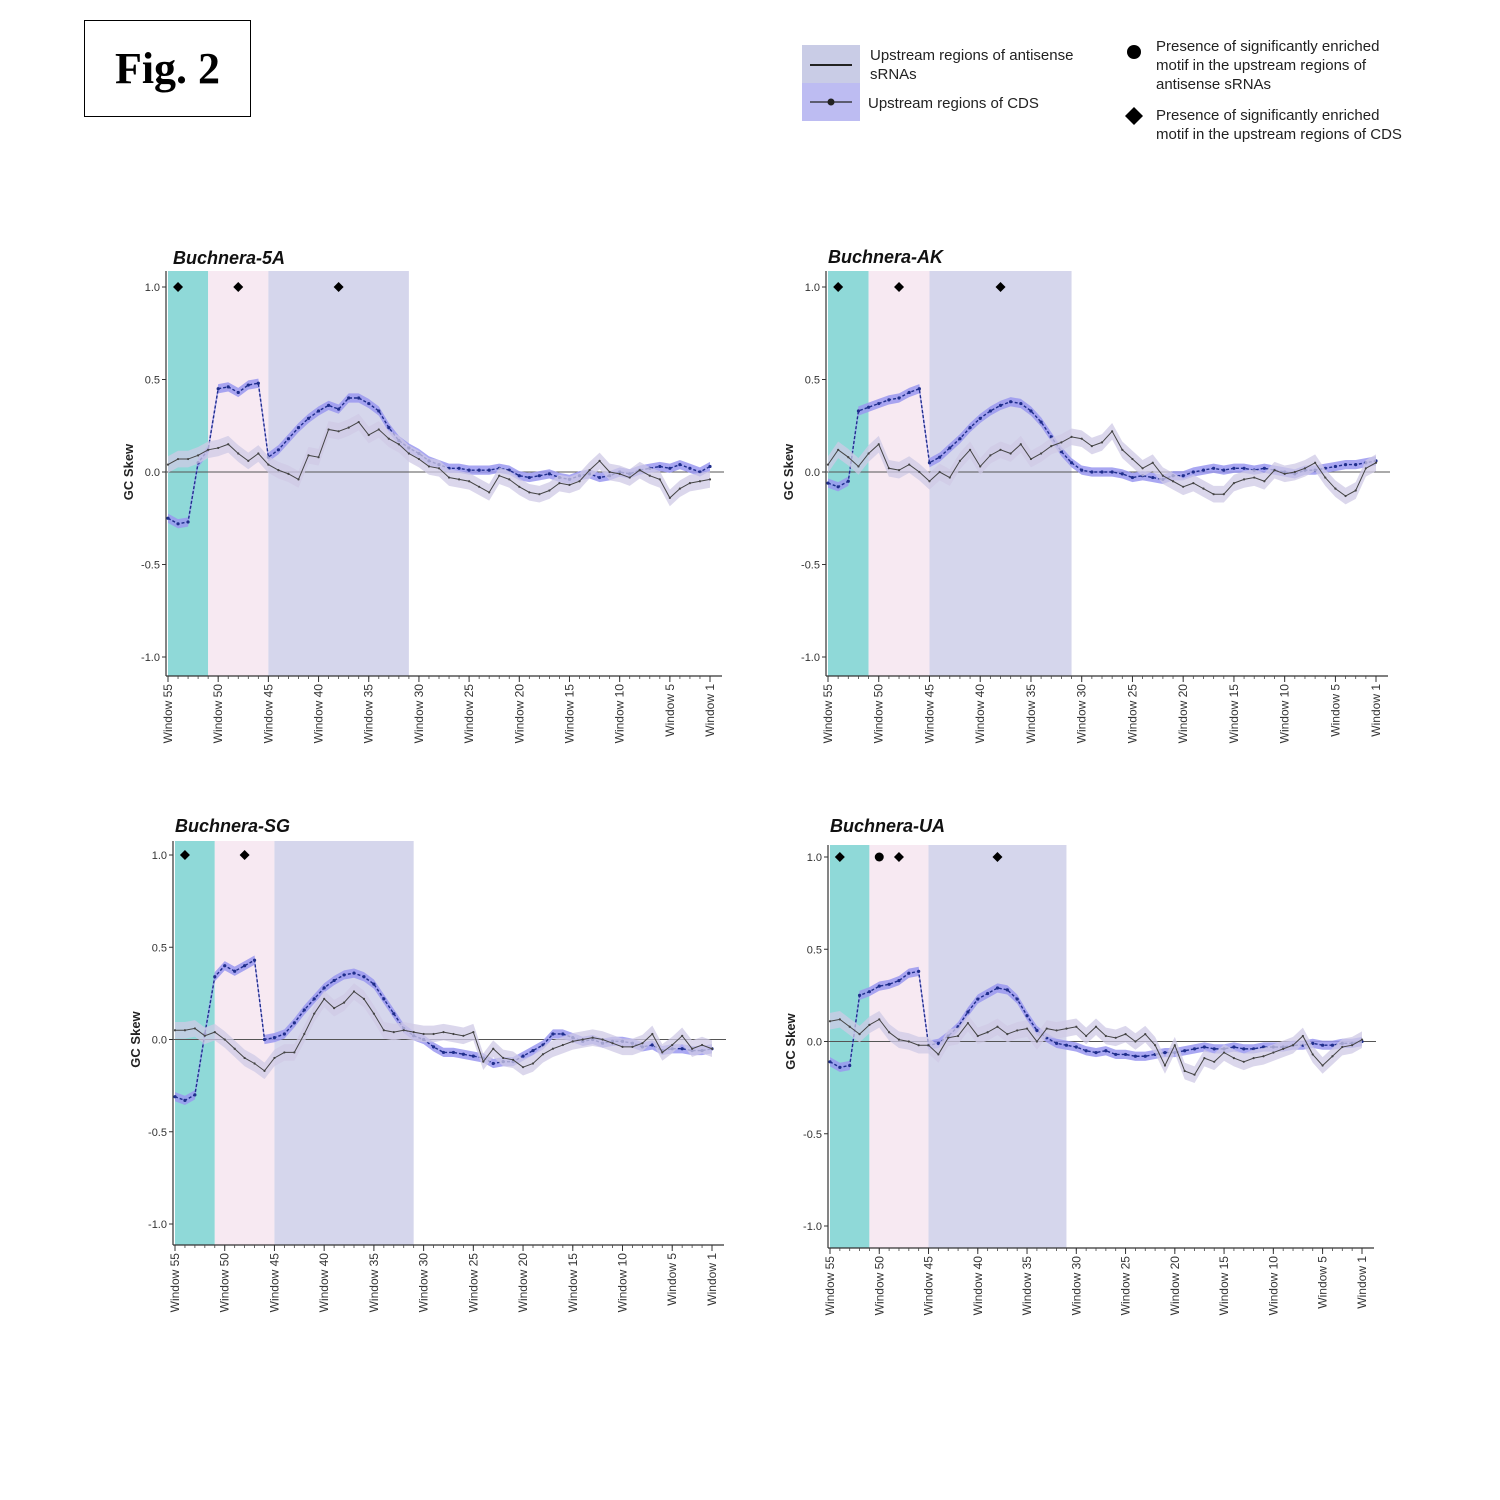 The width and height of the screenshot is (1500, 1500). Describe the element at coordinates (790, 1040) in the screenshot. I see `y-axis-title: GC Skew` at that location.